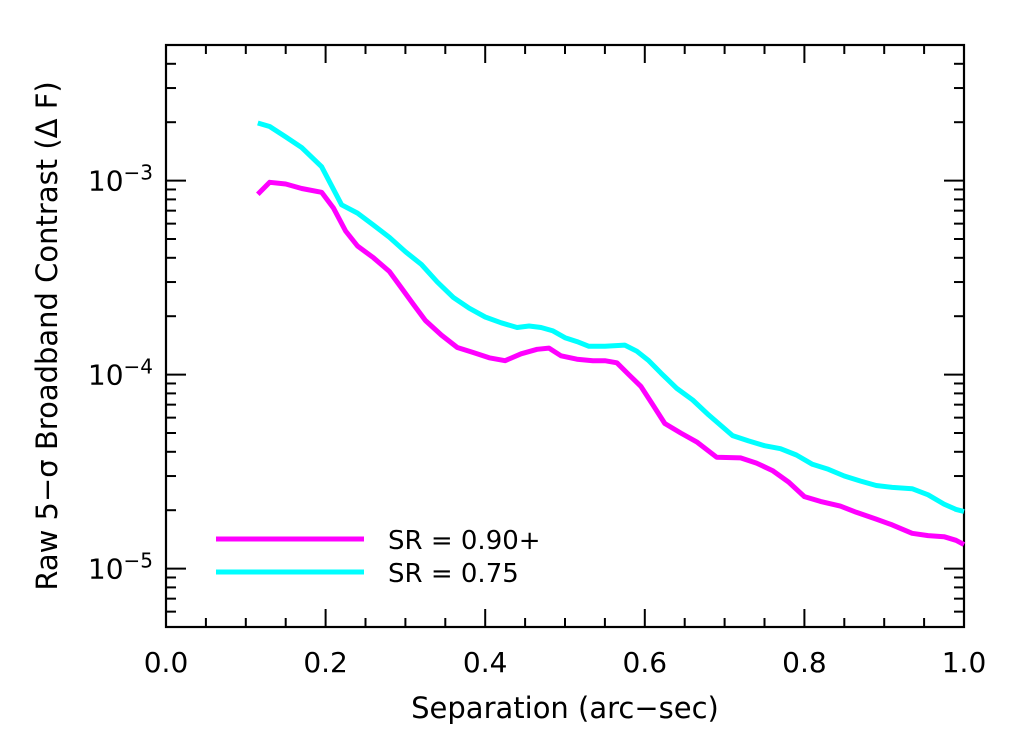 The height and width of the screenshot is (749, 1011). What do you see at coordinates (120, 373) in the screenshot?
I see `y-tick-label: 10⁻⁴` at bounding box center [120, 373].